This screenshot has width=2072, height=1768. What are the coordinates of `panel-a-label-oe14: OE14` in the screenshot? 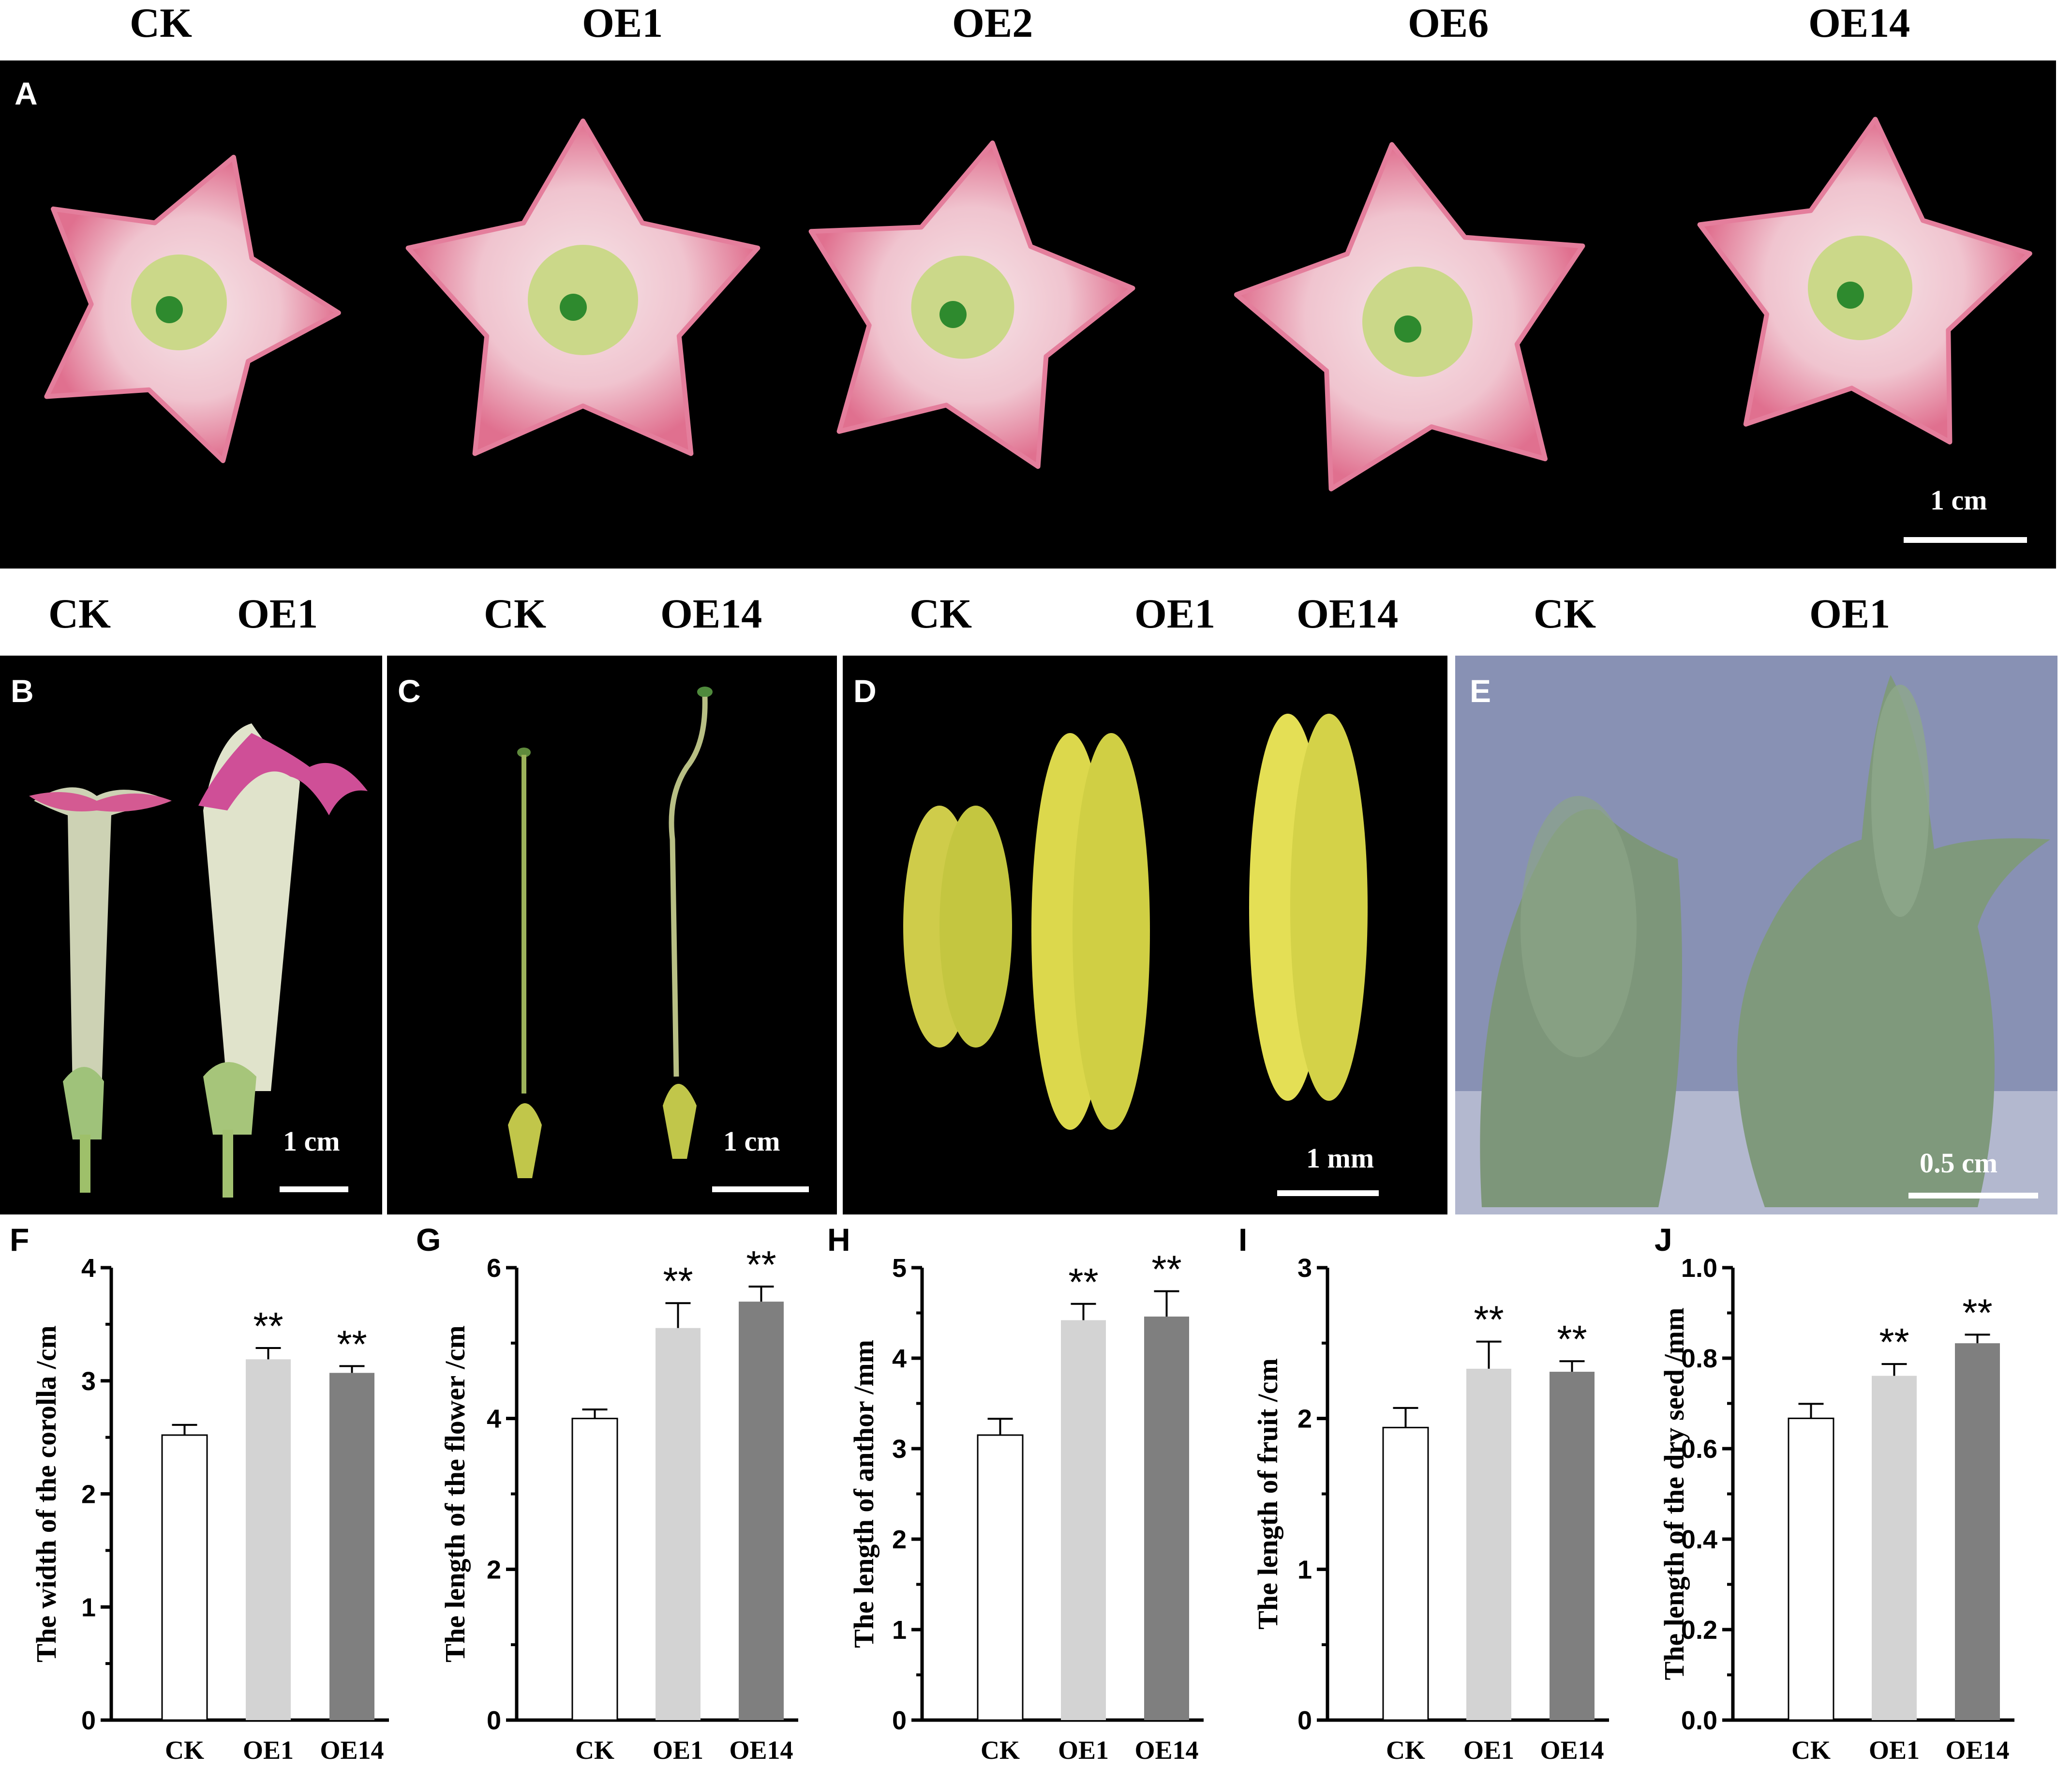 It's located at (1859, 23).